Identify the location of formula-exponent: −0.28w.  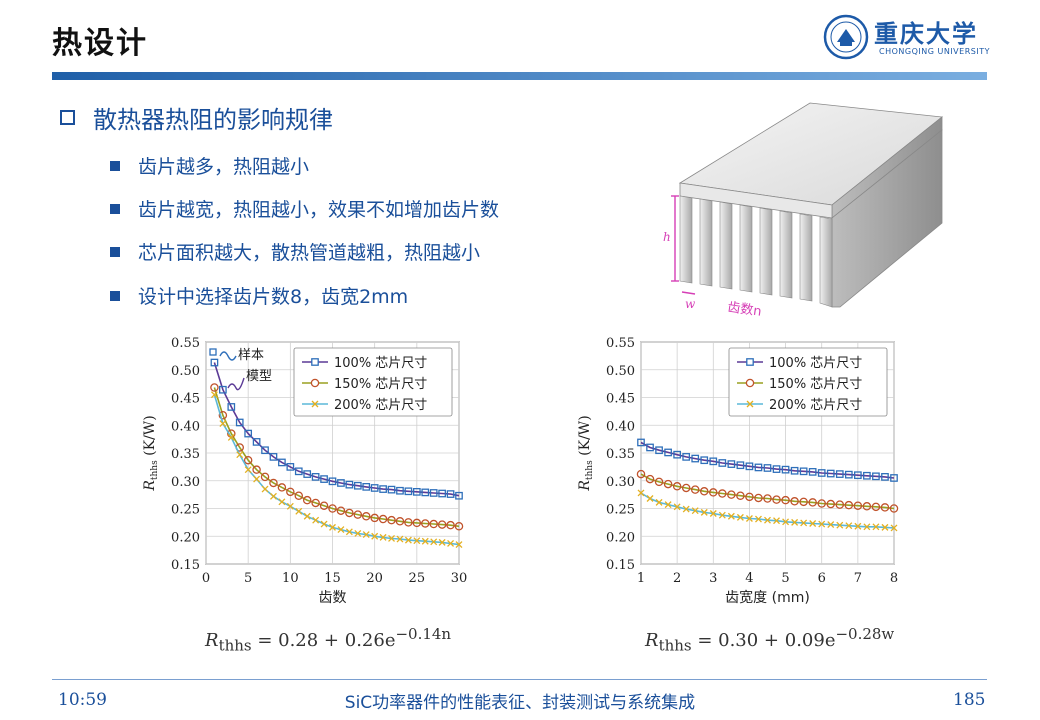
(865, 634).